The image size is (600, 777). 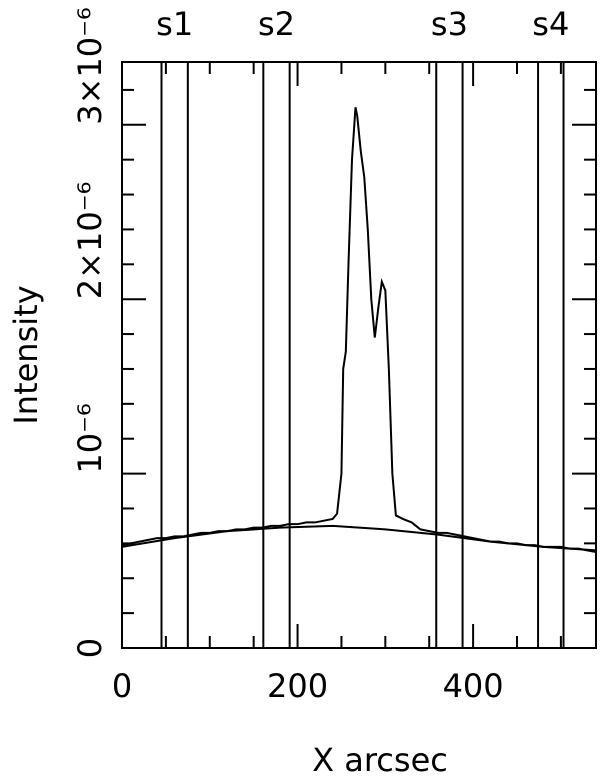 What do you see at coordinates (90, 66) in the screenshot?
I see `y-tick-label: 3×10⁻⁶` at bounding box center [90, 66].